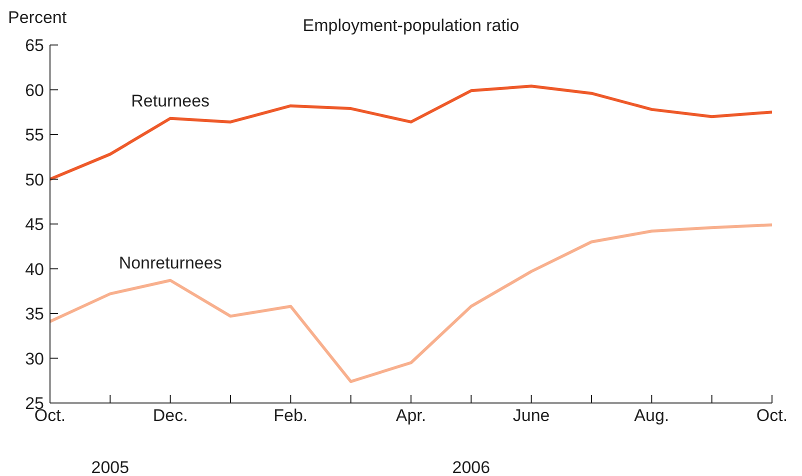  What do you see at coordinates (652, 416) in the screenshot?
I see `x-tick-label: Aug.` at bounding box center [652, 416].